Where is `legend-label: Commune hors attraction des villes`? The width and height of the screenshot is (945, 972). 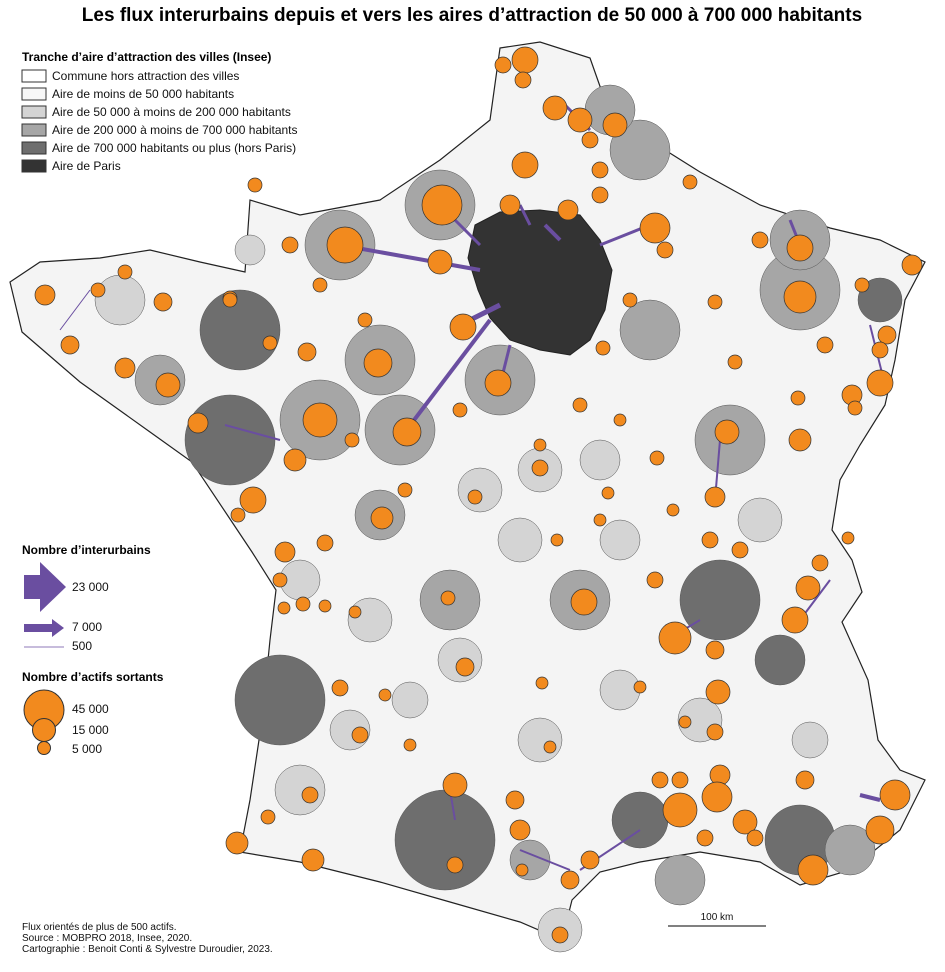
legend-label: Commune hors attraction des villes is located at coordinates (145, 76).